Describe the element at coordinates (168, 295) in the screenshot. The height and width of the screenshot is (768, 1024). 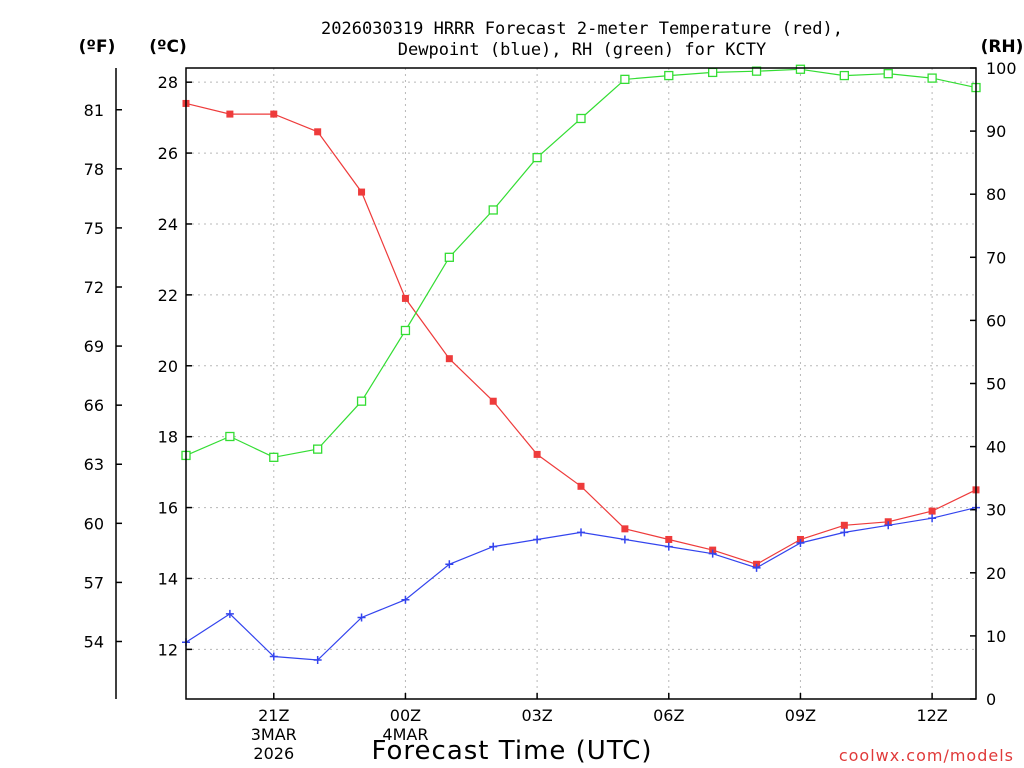
I see `celsius-tick-label: 22` at that location.